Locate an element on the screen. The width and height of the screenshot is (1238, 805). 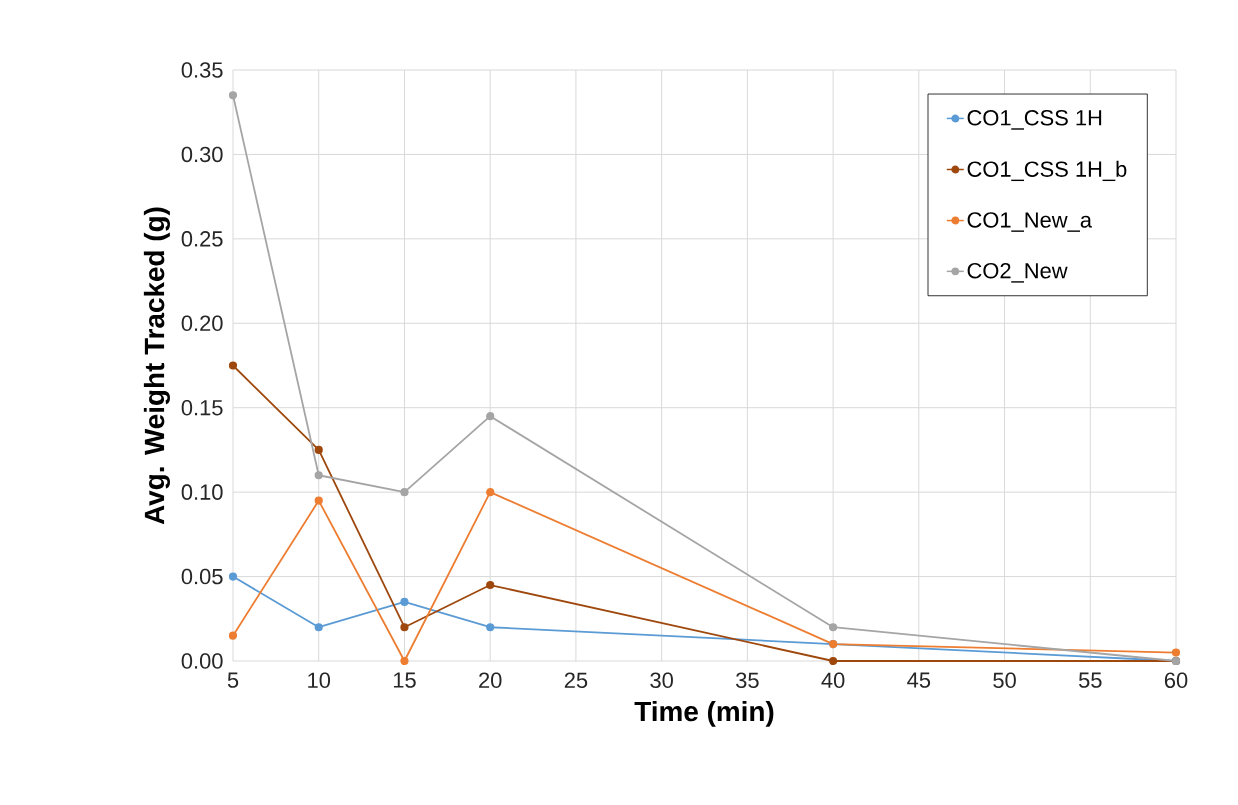
legend-label: CO1_CSS 1H is located at coordinates (1034, 120).